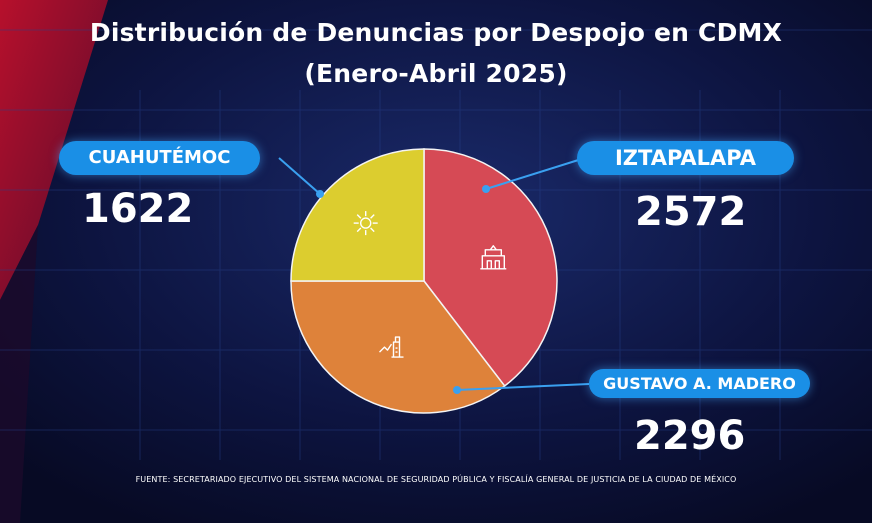 Image resolution: width=872 pixels, height=523 pixels. Describe the element at coordinates (365, 223) in the screenshot. I see `aztec-sun-icon` at that location.